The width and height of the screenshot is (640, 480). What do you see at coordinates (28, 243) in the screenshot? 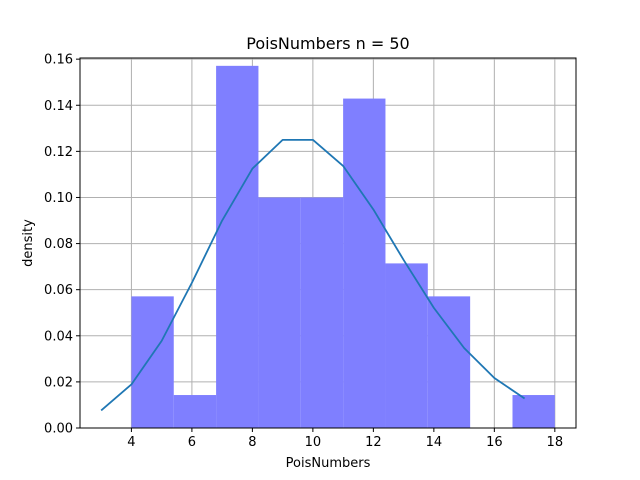
I see `y-axis-label: density` at bounding box center [28, 243].